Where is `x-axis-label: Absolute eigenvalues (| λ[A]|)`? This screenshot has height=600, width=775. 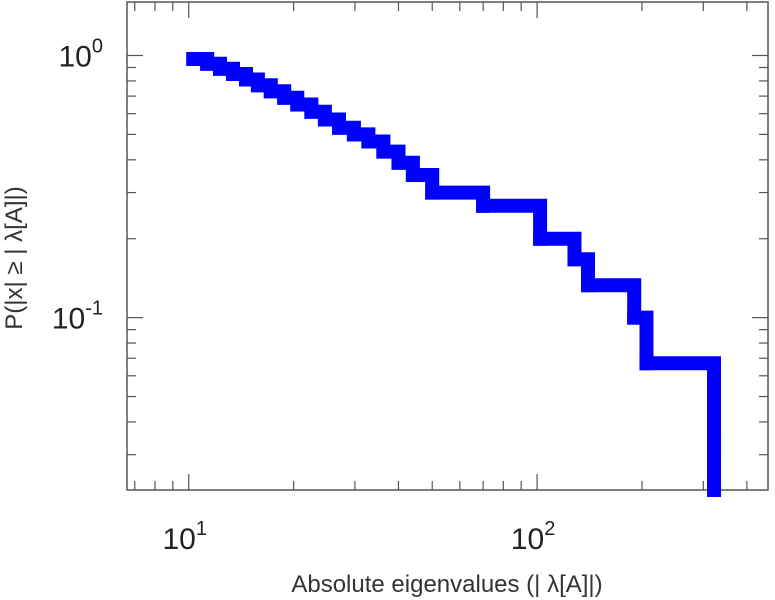
x-axis-label: Absolute eigenvalues (| λ[A]|) is located at coordinates (446, 584).